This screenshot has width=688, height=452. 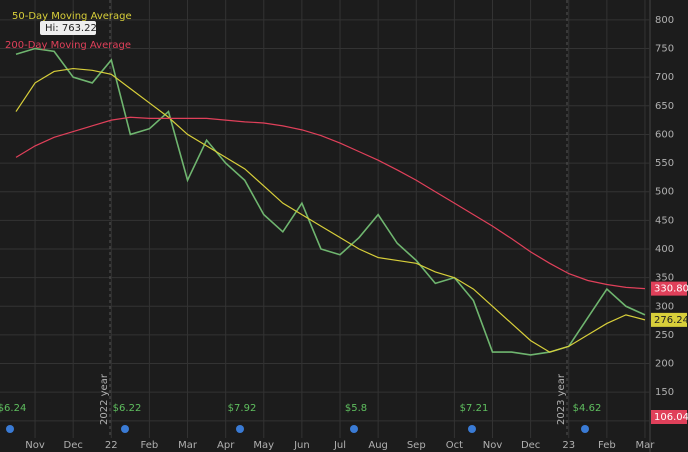 What do you see at coordinates (72, 16) in the screenshot?
I see `legend-entry: 50-Day Moving Average` at bounding box center [72, 16].